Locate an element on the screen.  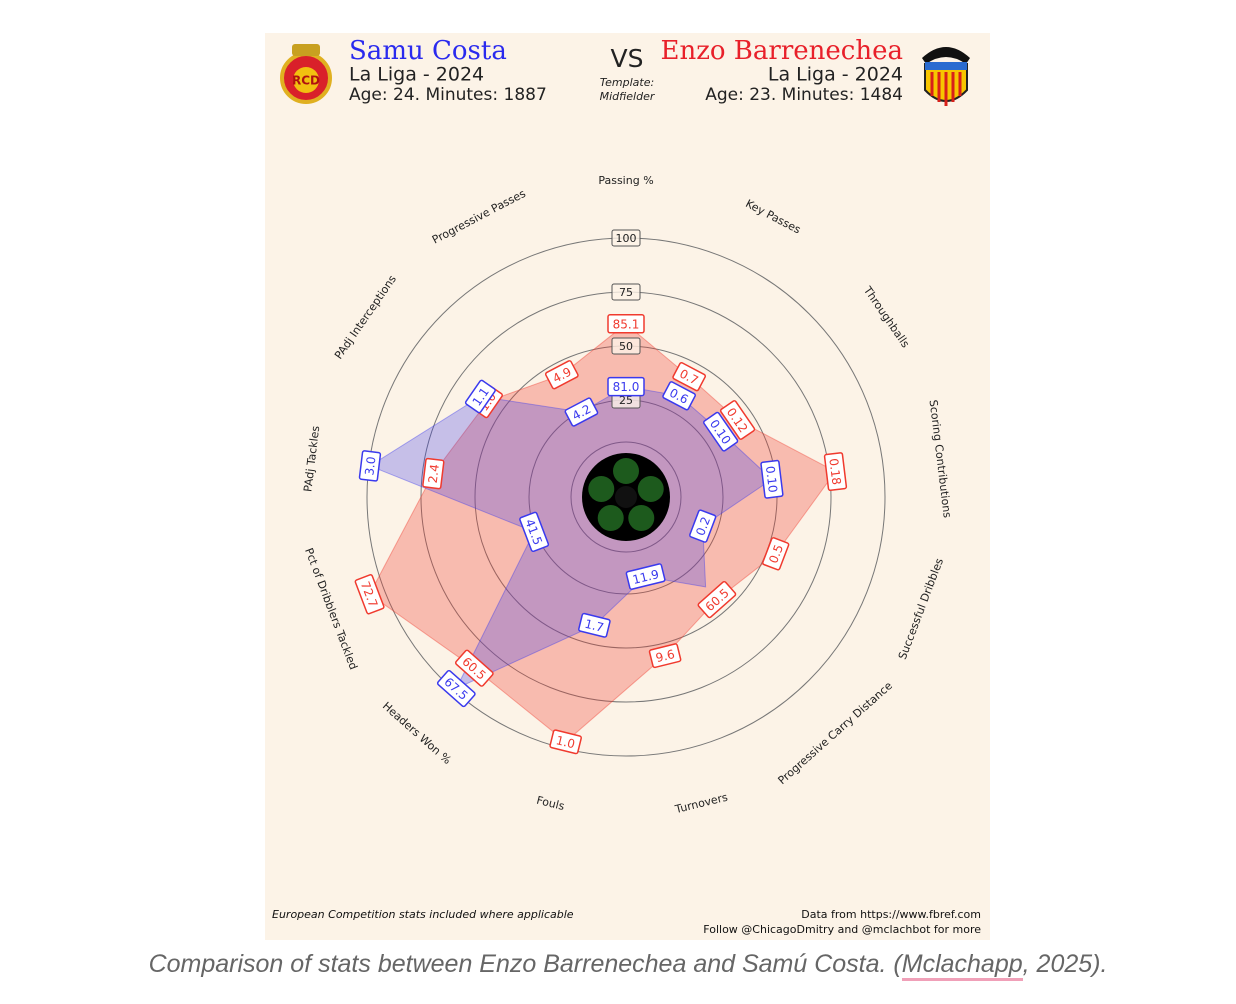
player-name: Samu Costa is located at coordinates (428, 51).